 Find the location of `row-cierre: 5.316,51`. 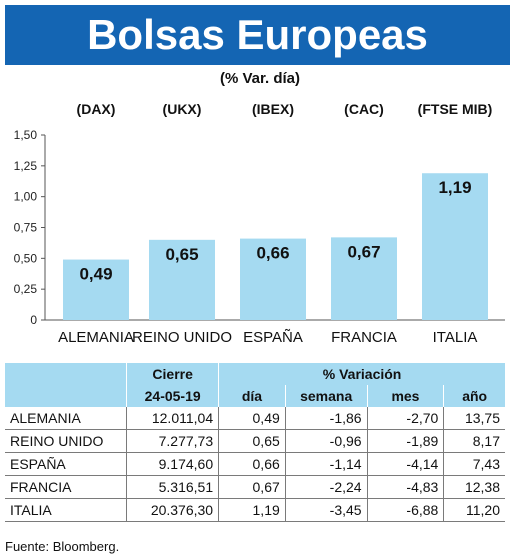

row-cierre: 5.316,51 is located at coordinates (172, 487).